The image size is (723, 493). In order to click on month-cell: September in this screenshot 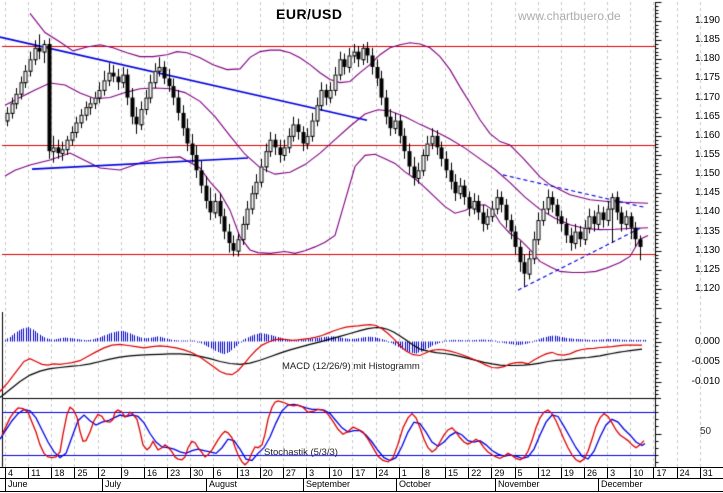, I will do `click(349, 485)`.